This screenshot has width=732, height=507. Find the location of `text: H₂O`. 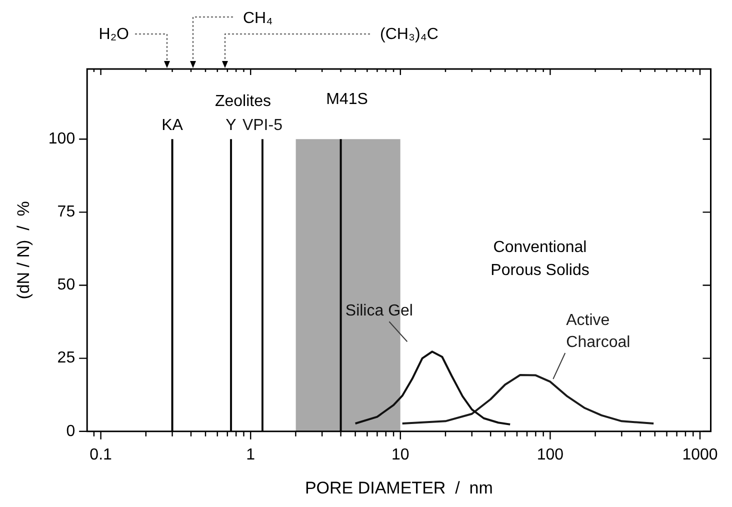

text: H₂O is located at coordinates (113, 34).